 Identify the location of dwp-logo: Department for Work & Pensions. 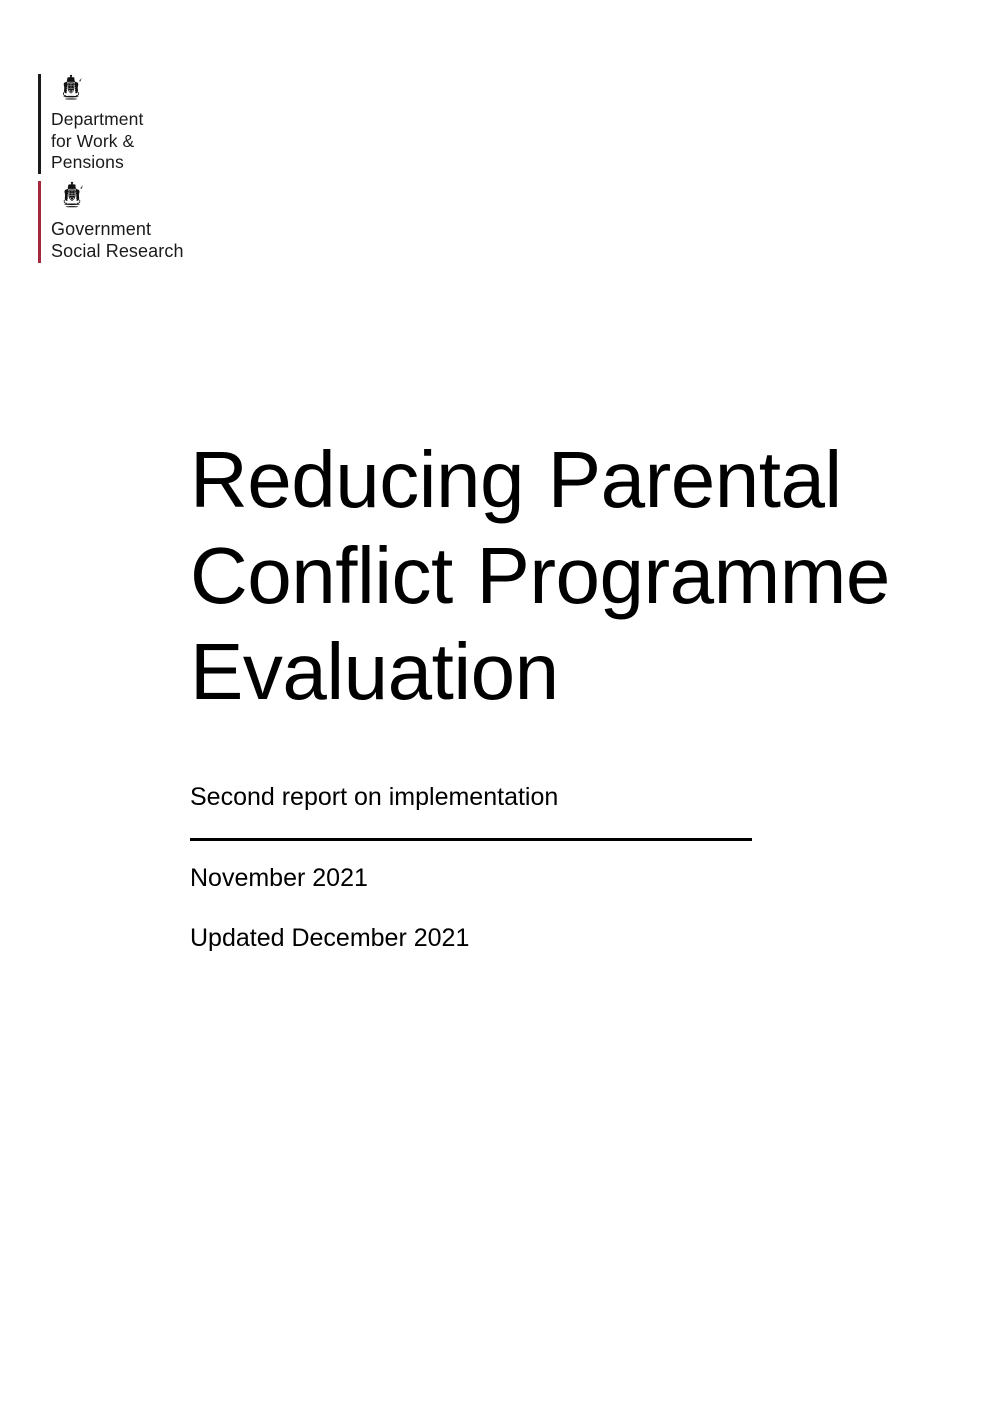
(198, 124).